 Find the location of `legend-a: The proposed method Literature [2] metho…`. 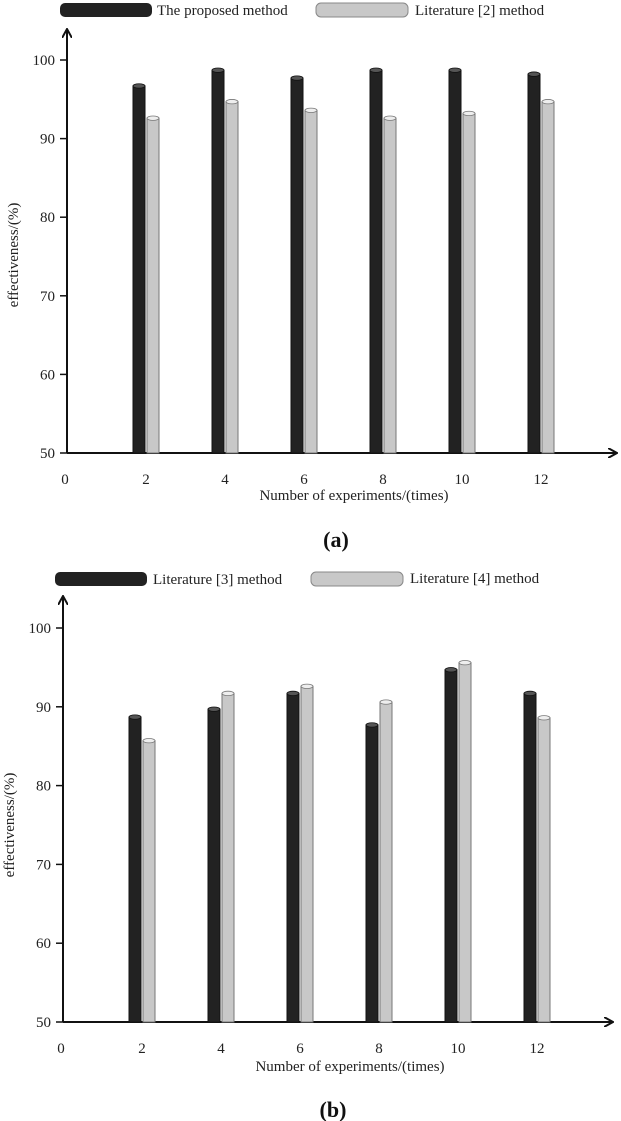

legend-a: The proposed method Literature [2] metho… is located at coordinates (302, 10).